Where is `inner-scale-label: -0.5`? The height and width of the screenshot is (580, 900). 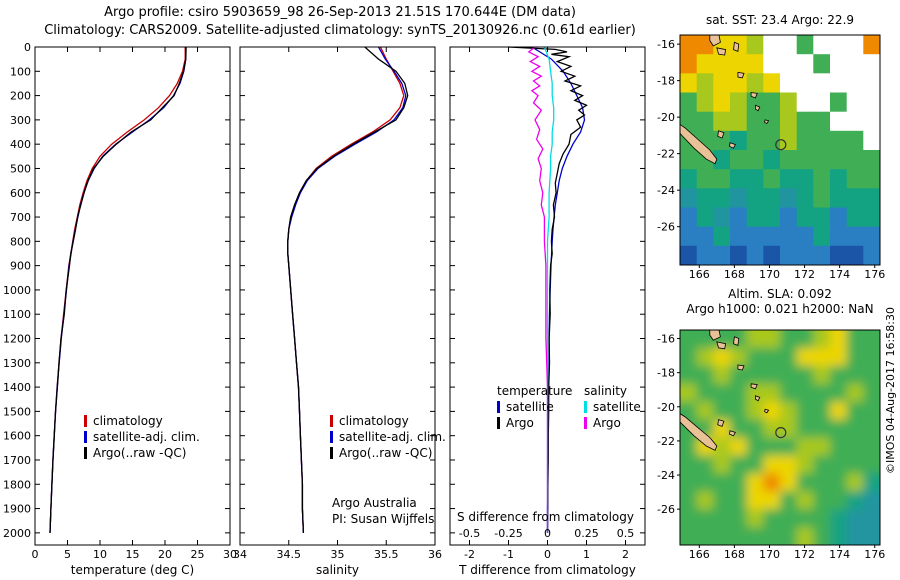
inner-scale-label: -0.5 is located at coordinates (469, 533).